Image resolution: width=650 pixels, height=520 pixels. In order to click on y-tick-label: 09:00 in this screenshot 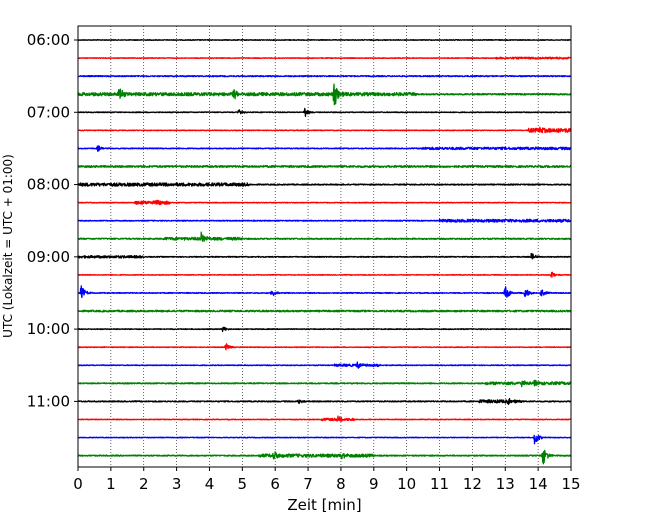, I will do `click(48, 257)`.